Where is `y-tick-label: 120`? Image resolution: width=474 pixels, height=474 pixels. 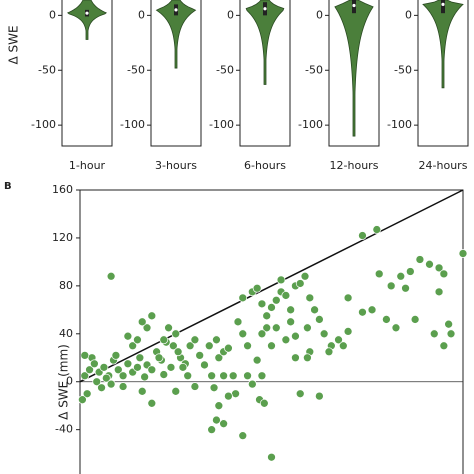 y-tick-label: 120 is located at coordinates (62, 237).